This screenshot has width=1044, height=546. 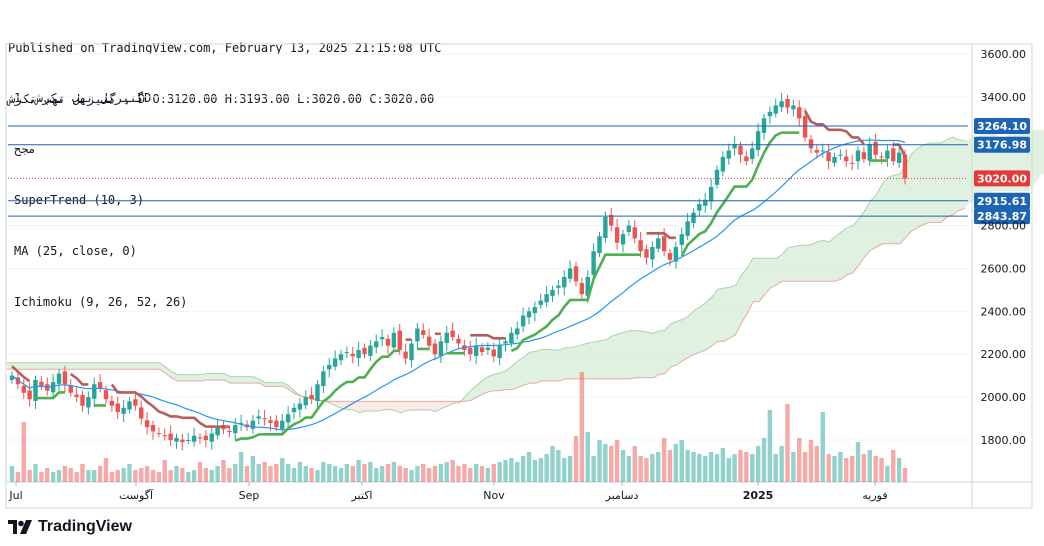 What do you see at coordinates (622, 495) in the screenshot?
I see `time-tick-label: دسامبر` at bounding box center [622, 495].